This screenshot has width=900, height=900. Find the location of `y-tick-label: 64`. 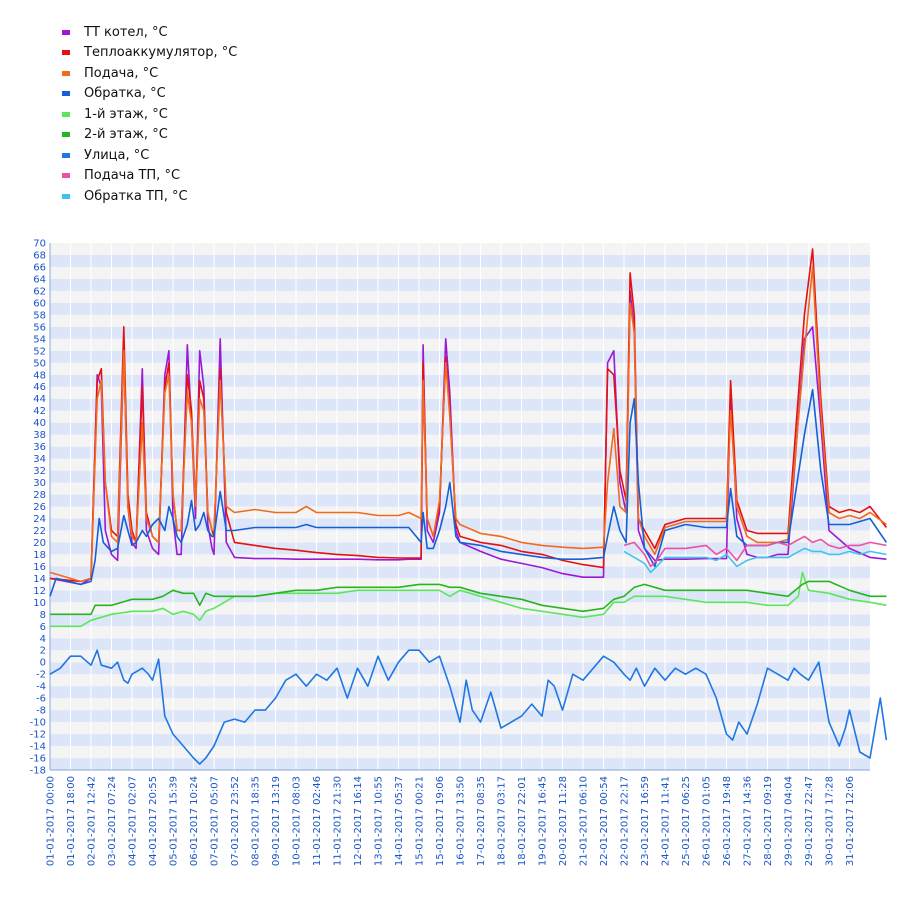

y-tick-label: 64 is located at coordinates (39, 279).